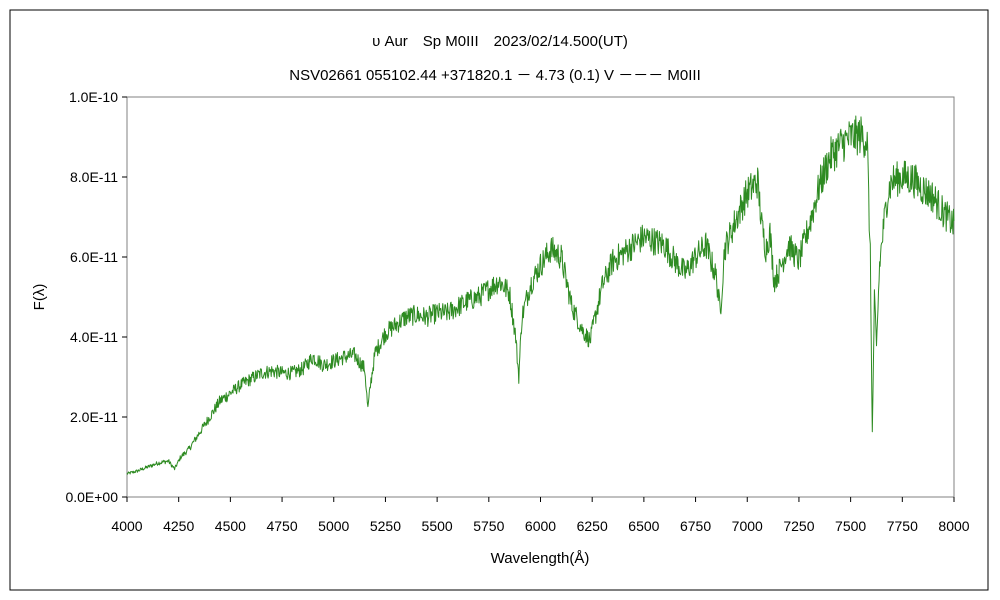  What do you see at coordinates (94, 257) in the screenshot?
I see `y-tick-label: 6.0E-11` at bounding box center [94, 257].